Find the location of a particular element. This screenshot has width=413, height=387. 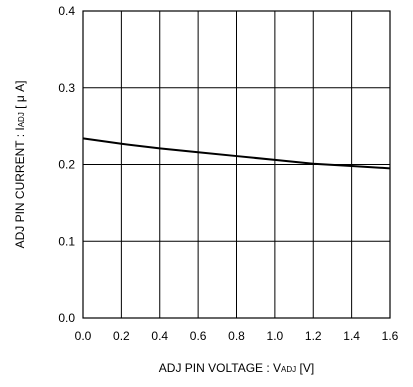

x-tick-label: 0.2 is located at coordinates (121, 336).